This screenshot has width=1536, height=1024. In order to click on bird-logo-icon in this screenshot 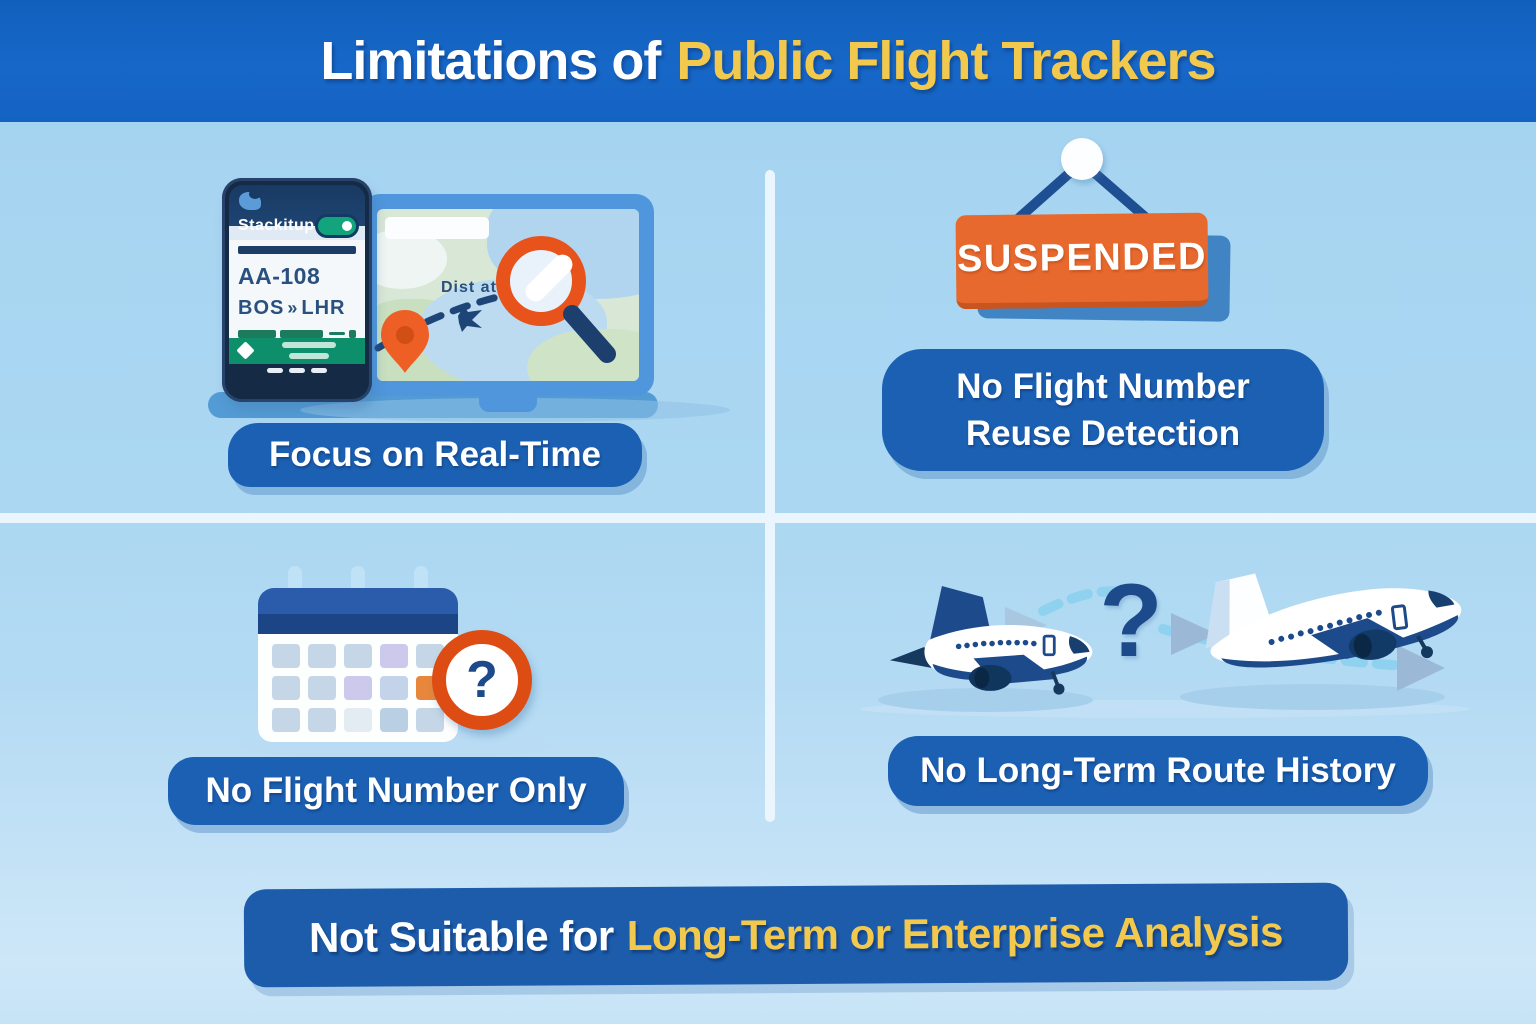, I will do `click(250, 199)`.